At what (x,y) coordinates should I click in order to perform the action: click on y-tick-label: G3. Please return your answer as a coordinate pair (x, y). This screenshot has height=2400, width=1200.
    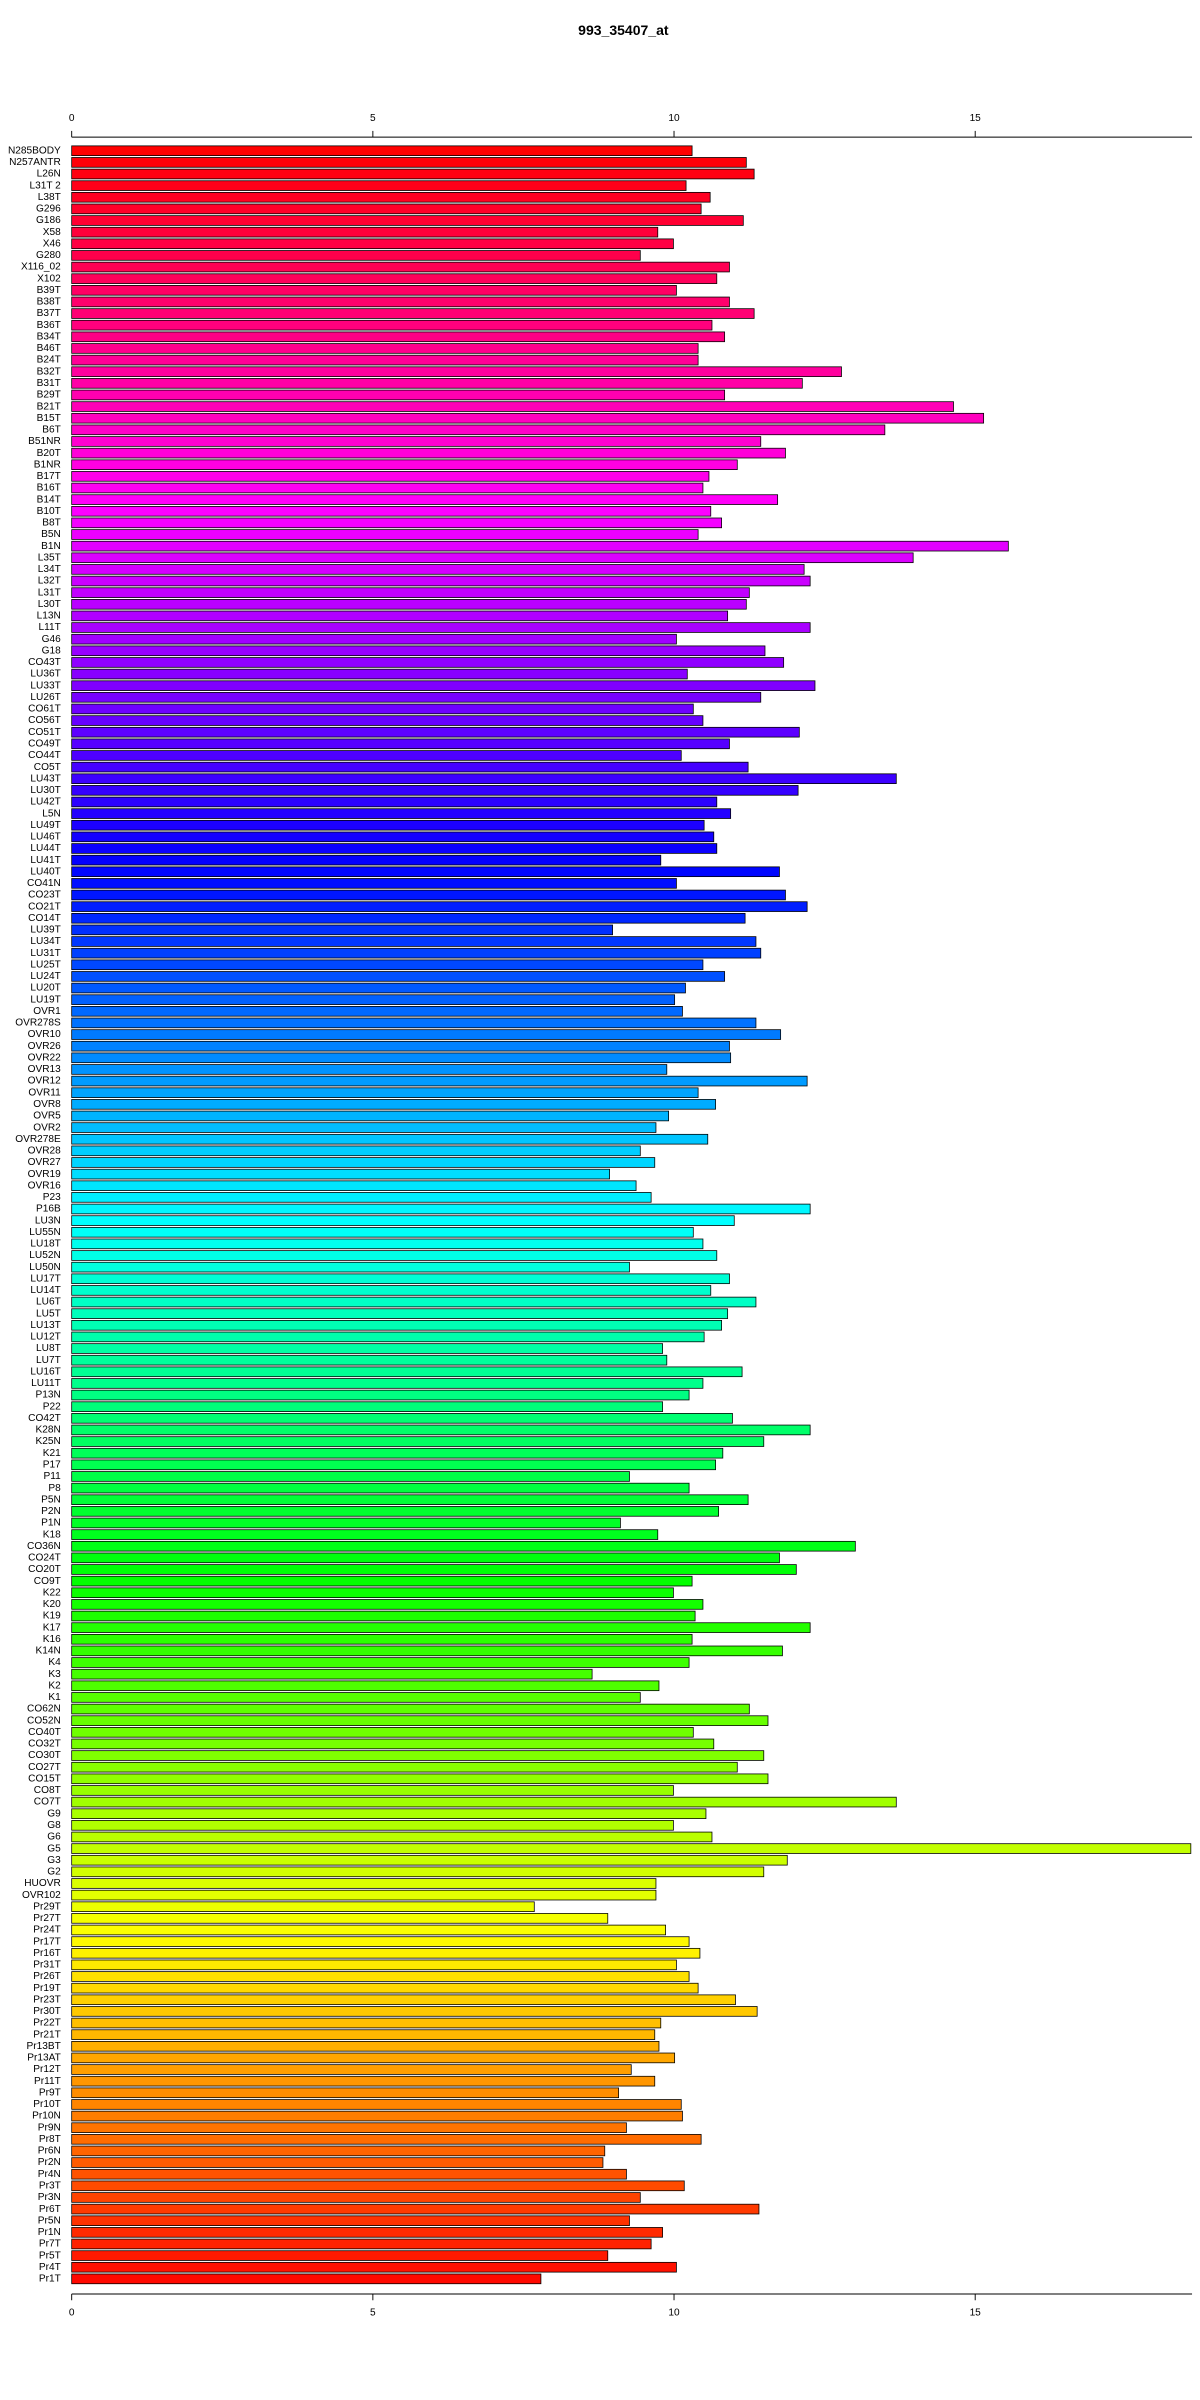
    Looking at the image, I should click on (54, 1860).